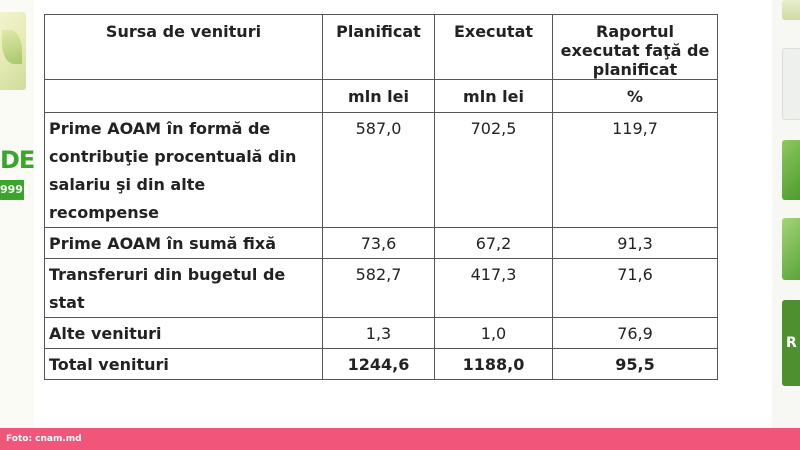 The image size is (800, 450). I want to click on row-planned: 587,0, so click(378, 170).